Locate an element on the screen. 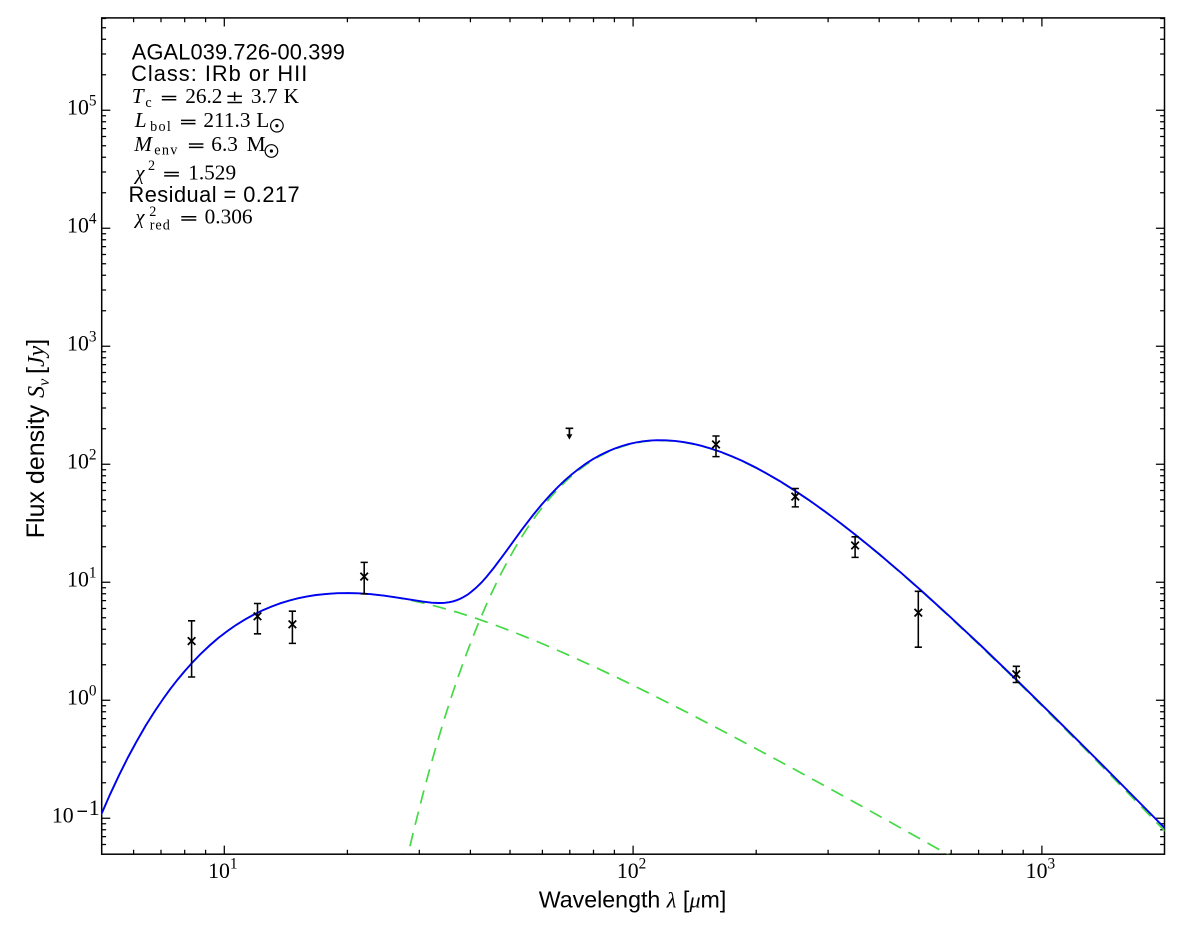 This screenshot has height=933, width=1200. svg-text: 10 is located at coordinates (63, 816).